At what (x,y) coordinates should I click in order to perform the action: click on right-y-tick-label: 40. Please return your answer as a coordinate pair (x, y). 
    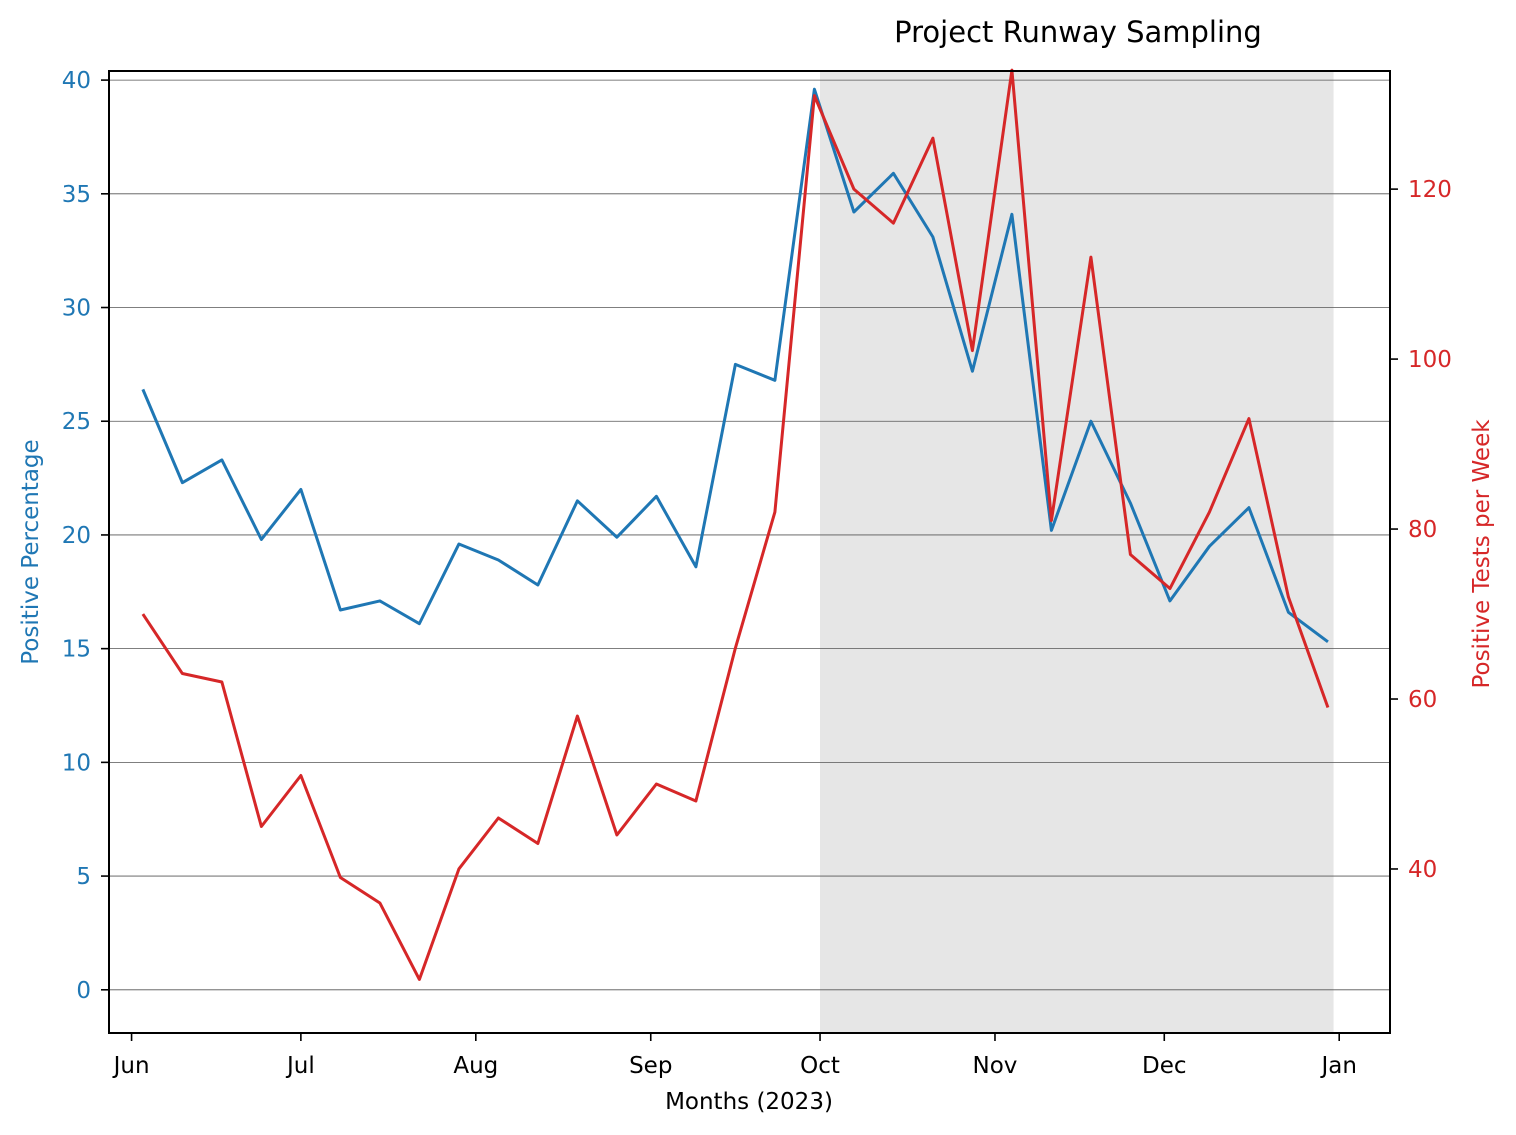
    Looking at the image, I should click on (1422, 870).